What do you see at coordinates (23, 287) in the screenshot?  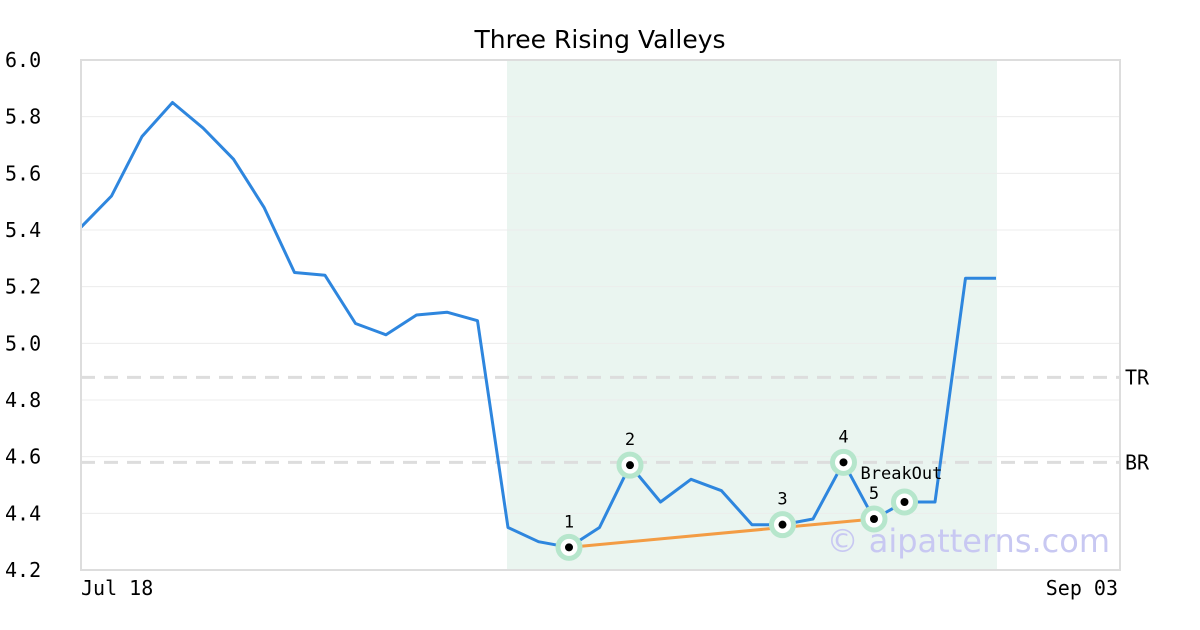 I see `y-tick-label: 5.2` at bounding box center [23, 287].